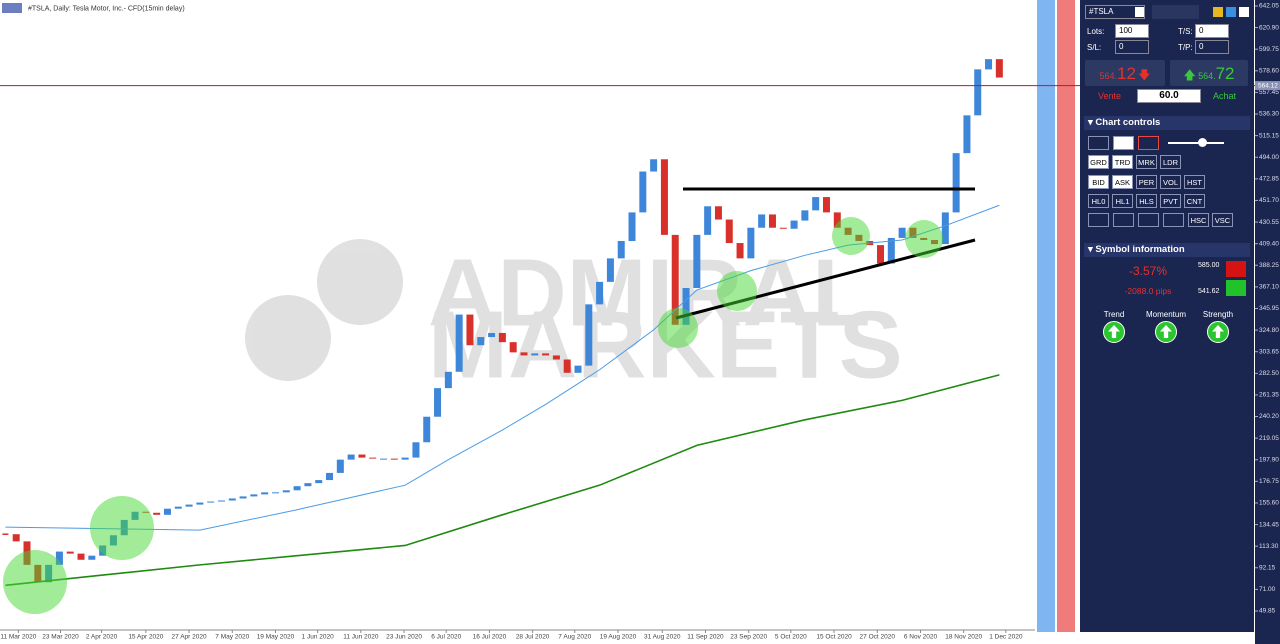 The width and height of the screenshot is (1280, 644). I want to click on control-button: HL0, so click(1098, 201).